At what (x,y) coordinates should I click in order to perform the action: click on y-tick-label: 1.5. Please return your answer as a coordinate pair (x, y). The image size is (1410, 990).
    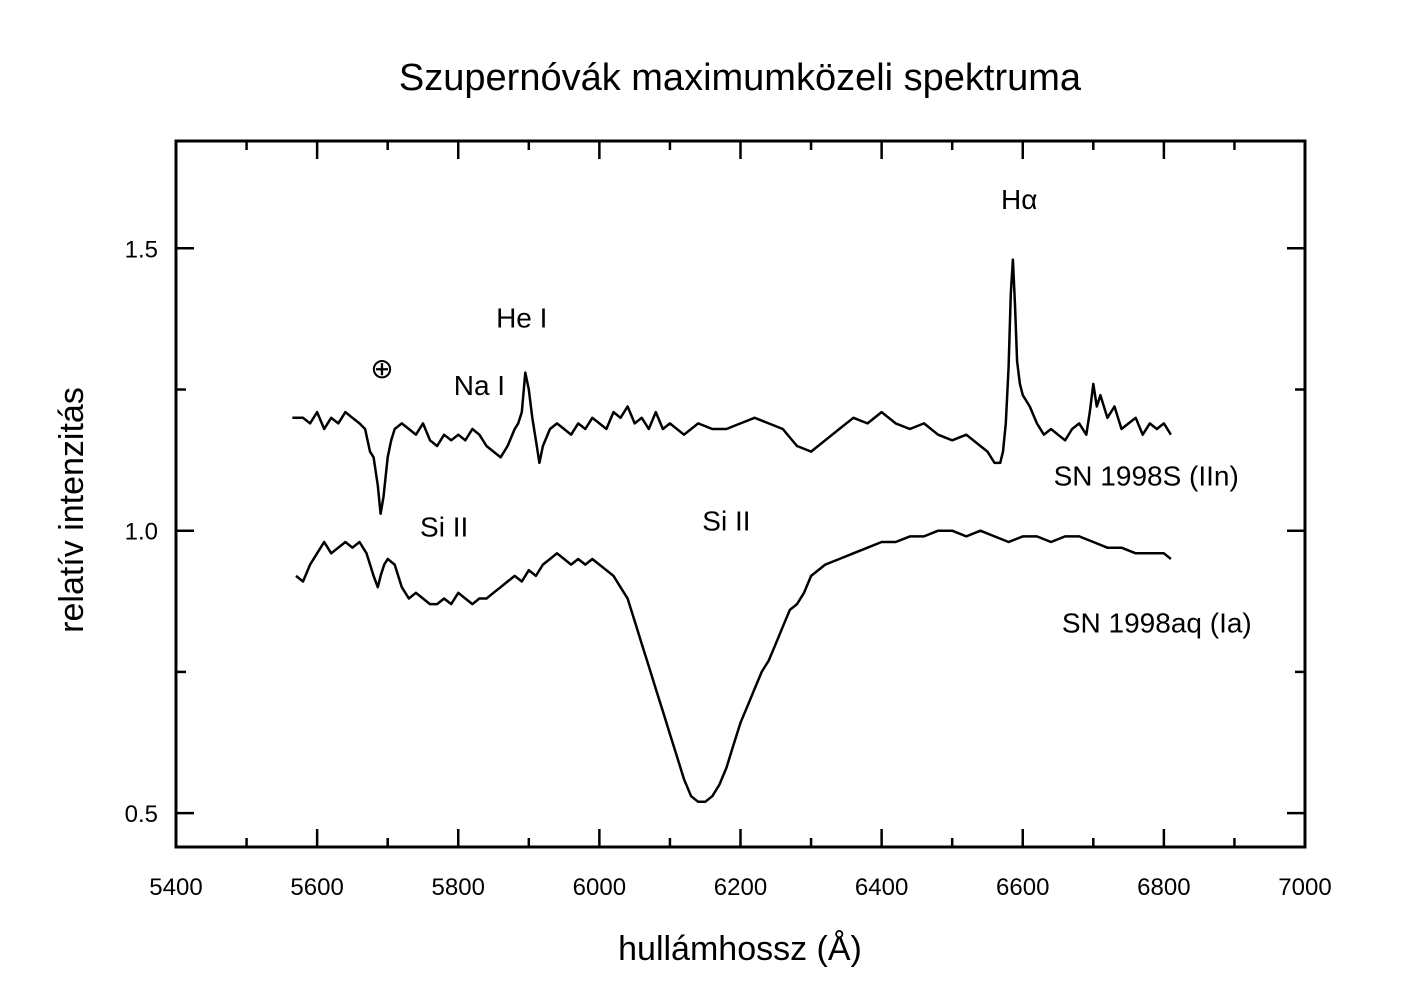
    Looking at the image, I should click on (141, 249).